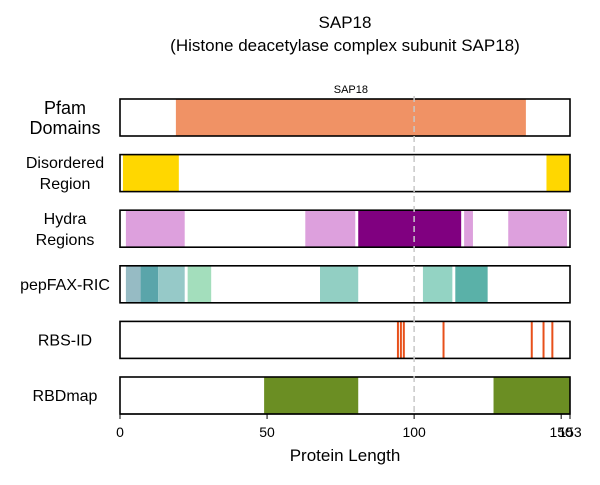  What do you see at coordinates (65, 184) in the screenshot?
I see `track-label: Region` at bounding box center [65, 184].